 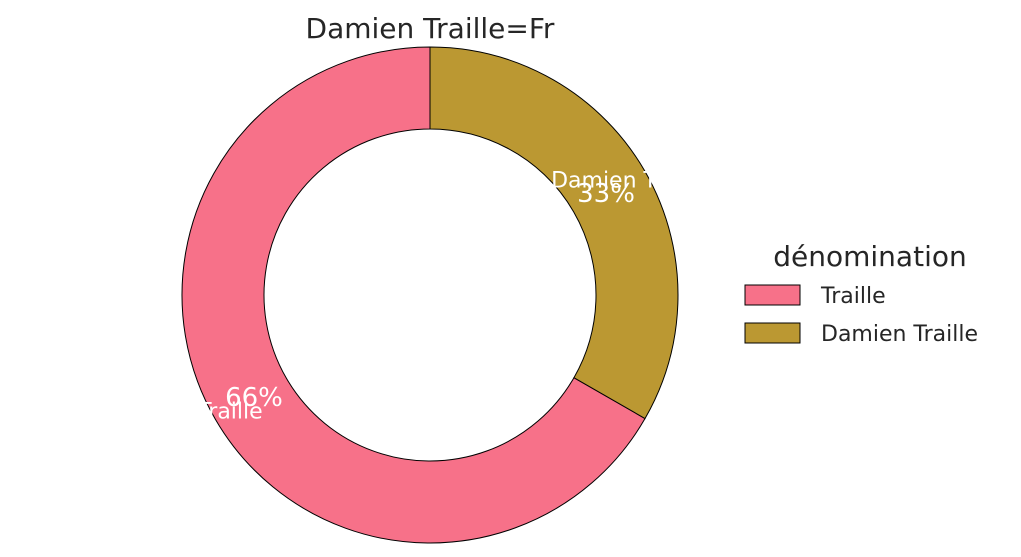 What do you see at coordinates (254, 398) in the screenshot?
I see `slice-percent-label: 66%` at bounding box center [254, 398].